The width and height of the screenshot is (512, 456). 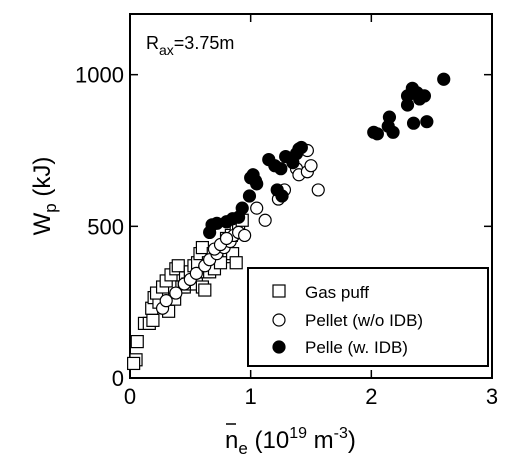 What do you see at coordinates (356, 347) in the screenshot?
I see `legend-label-pellet-w-idb: Pelle (w. IDB)` at bounding box center [356, 347].